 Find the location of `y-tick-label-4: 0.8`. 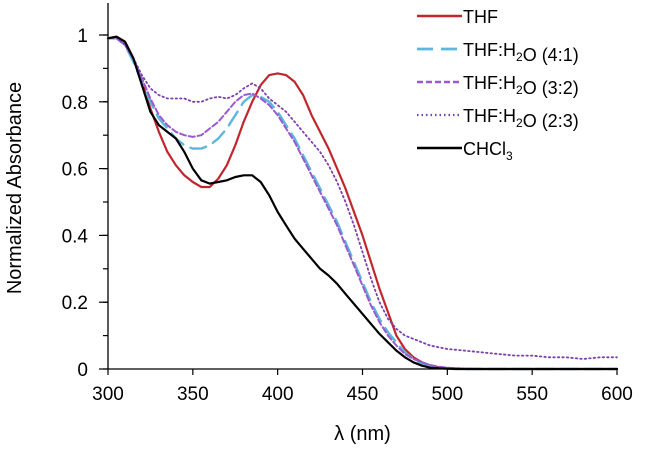

y-tick-label-4: 0.8 is located at coordinates (75, 103).